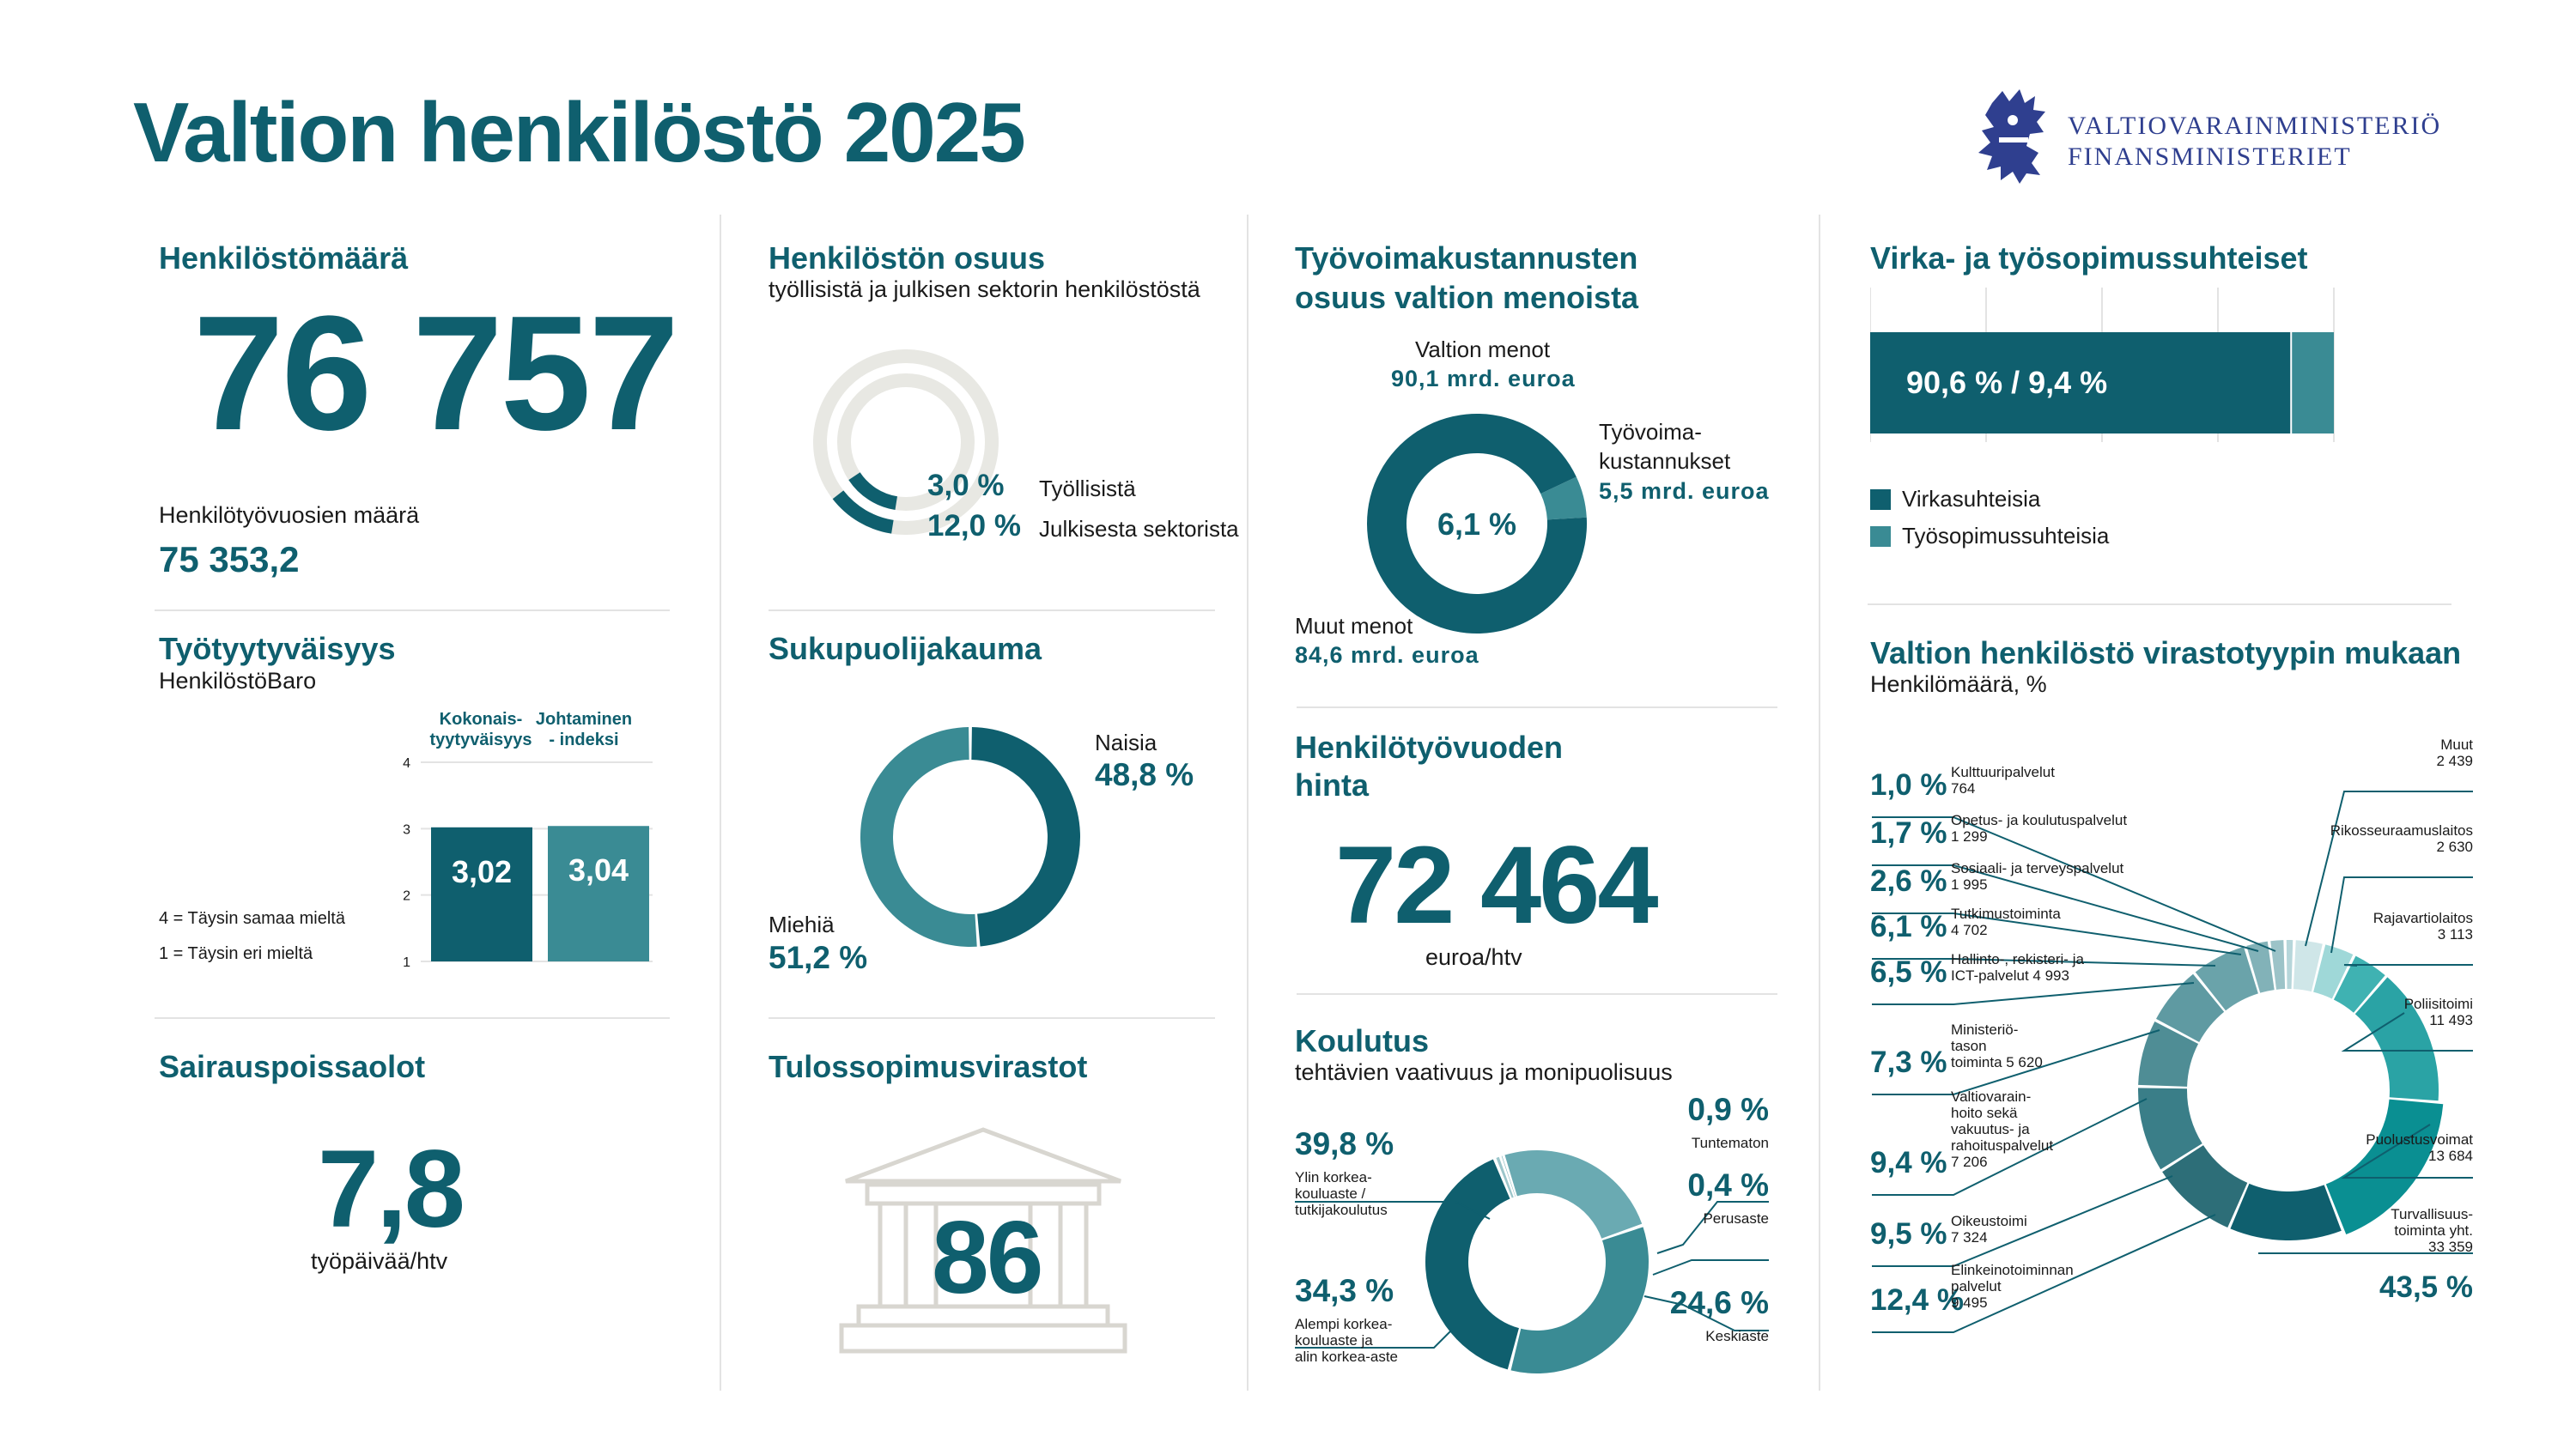 The width and height of the screenshot is (2576, 1449). What do you see at coordinates (1959, 684) in the screenshot?
I see `agency-subtitle: Henkilömäärä, %` at bounding box center [1959, 684].